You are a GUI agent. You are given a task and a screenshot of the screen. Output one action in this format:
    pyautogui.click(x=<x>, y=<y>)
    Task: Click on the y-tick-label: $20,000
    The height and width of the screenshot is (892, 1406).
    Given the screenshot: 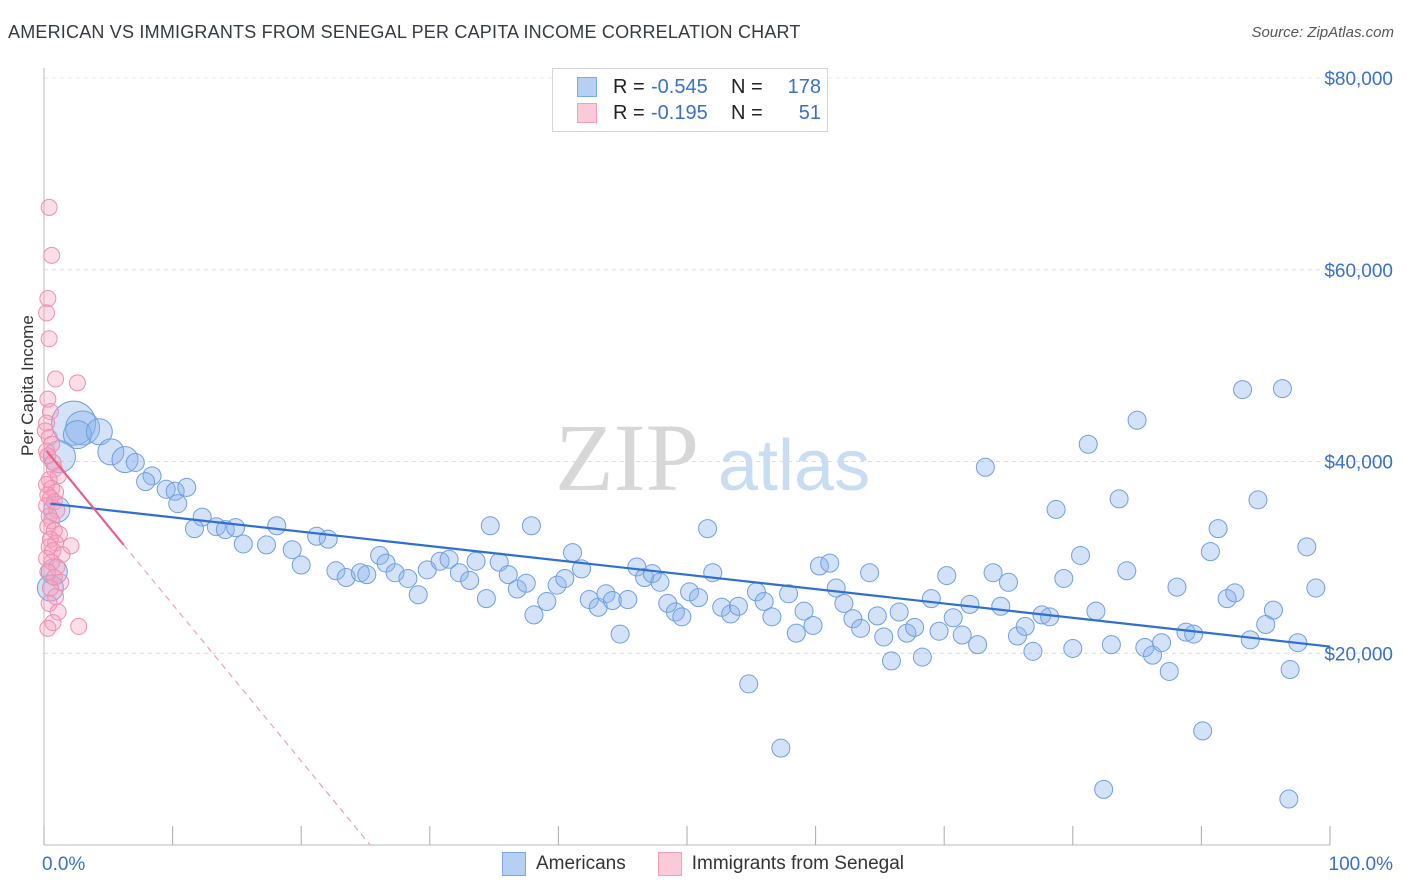 What is the action you would take?
    pyautogui.click(x=1358, y=654)
    